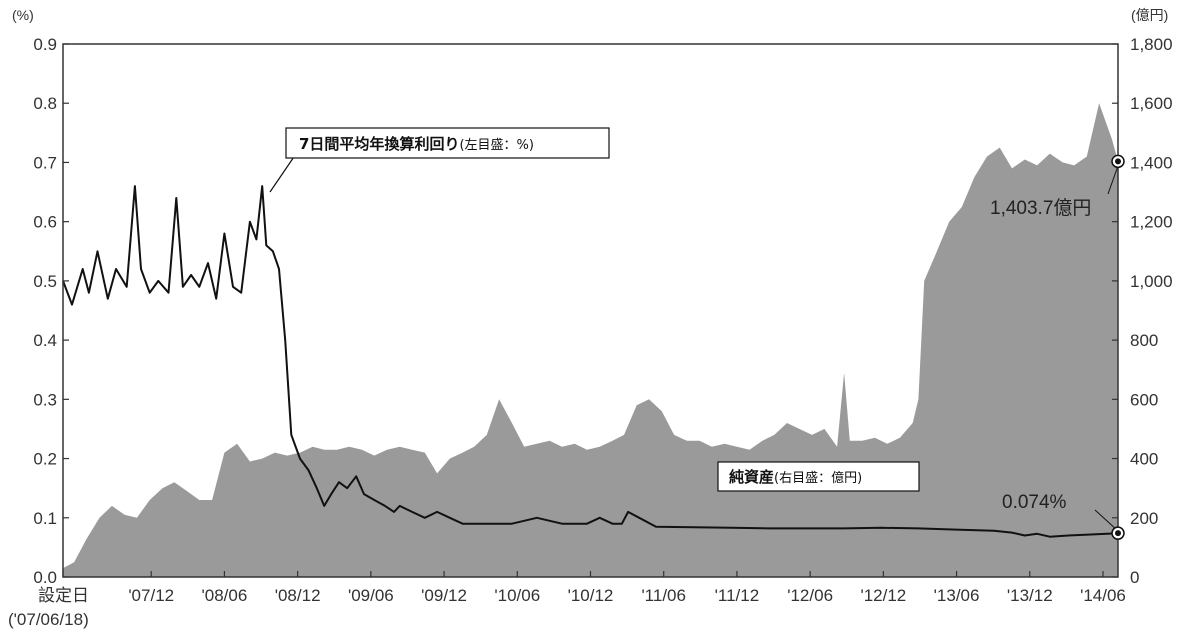 The height and width of the screenshot is (631, 1189). What do you see at coordinates (1149, 15) in the screenshot?
I see `right-axis-unit: (億円)` at bounding box center [1149, 15].